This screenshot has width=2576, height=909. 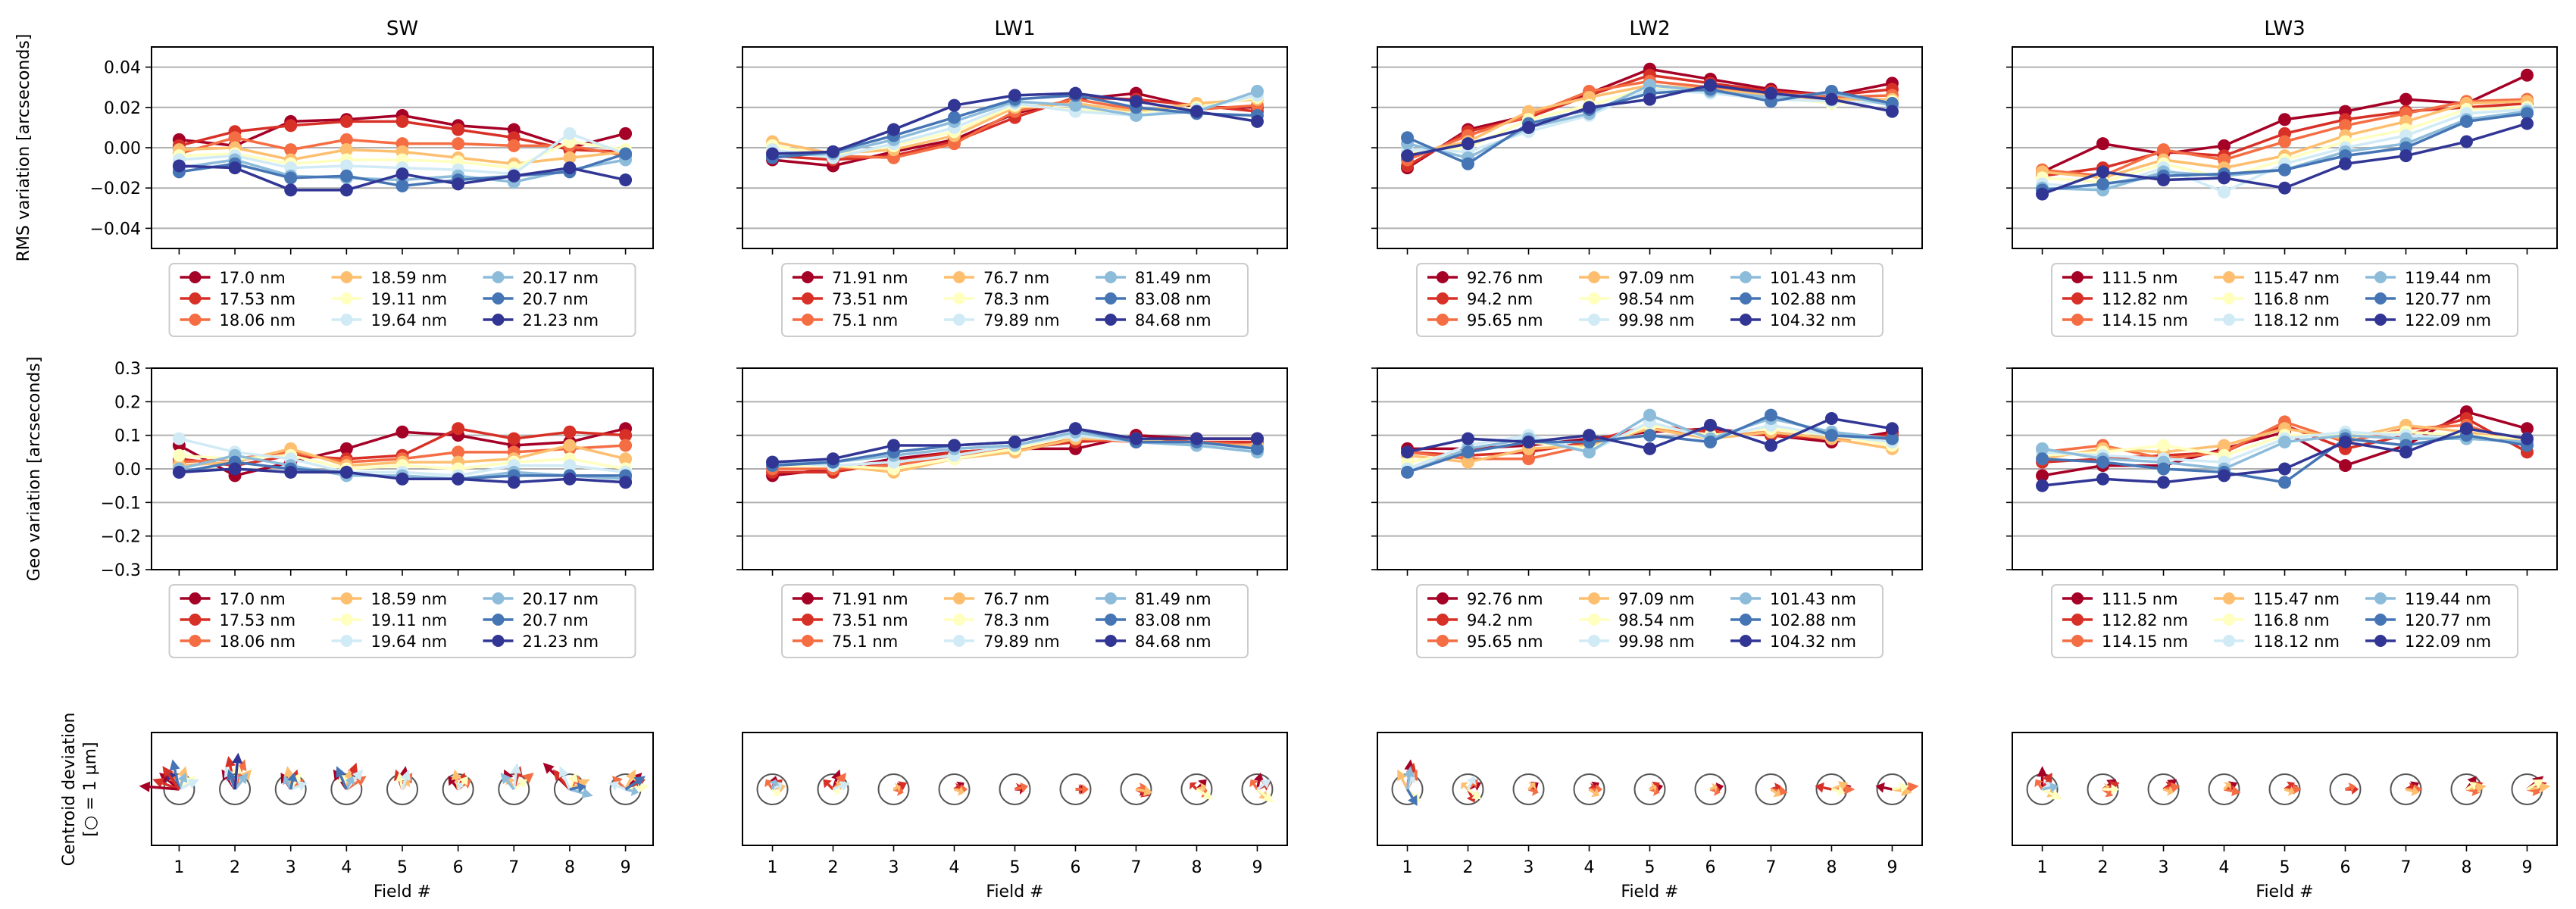 I want to click on legend-entry: 20.17 nm, so click(x=561, y=599).